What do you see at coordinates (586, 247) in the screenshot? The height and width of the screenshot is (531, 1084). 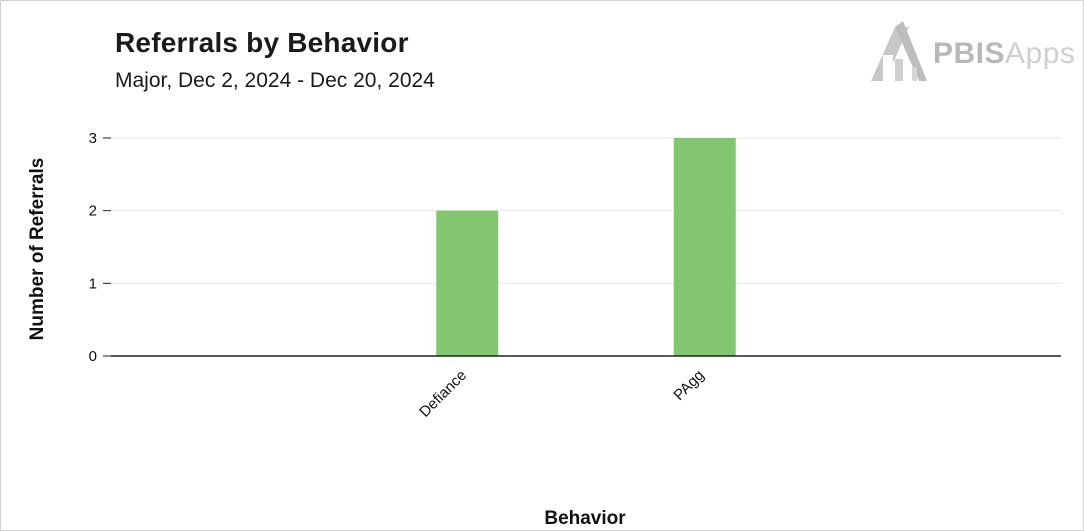 I see `bar-layer` at bounding box center [586, 247].